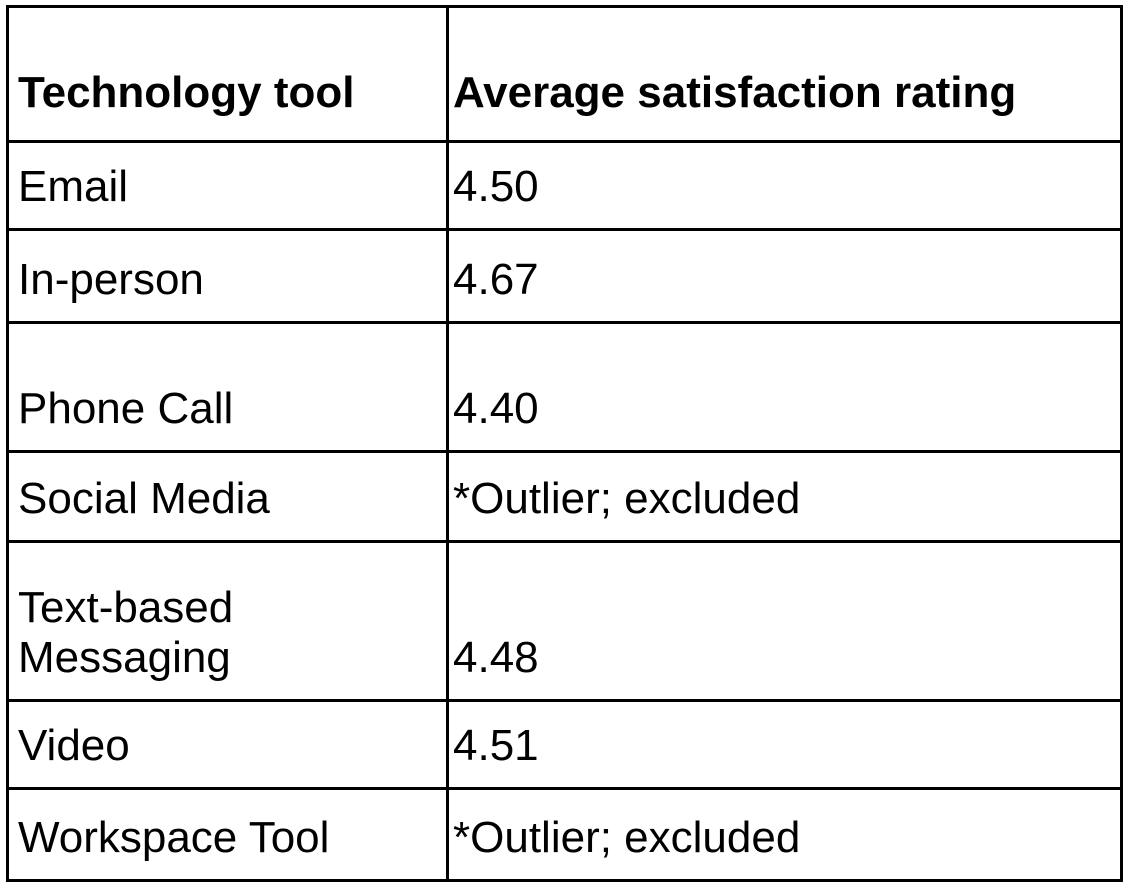 Image resolution: width=1124 pixels, height=886 pixels. Describe the element at coordinates (73, 186) in the screenshot. I see `tool-label: Email` at that location.